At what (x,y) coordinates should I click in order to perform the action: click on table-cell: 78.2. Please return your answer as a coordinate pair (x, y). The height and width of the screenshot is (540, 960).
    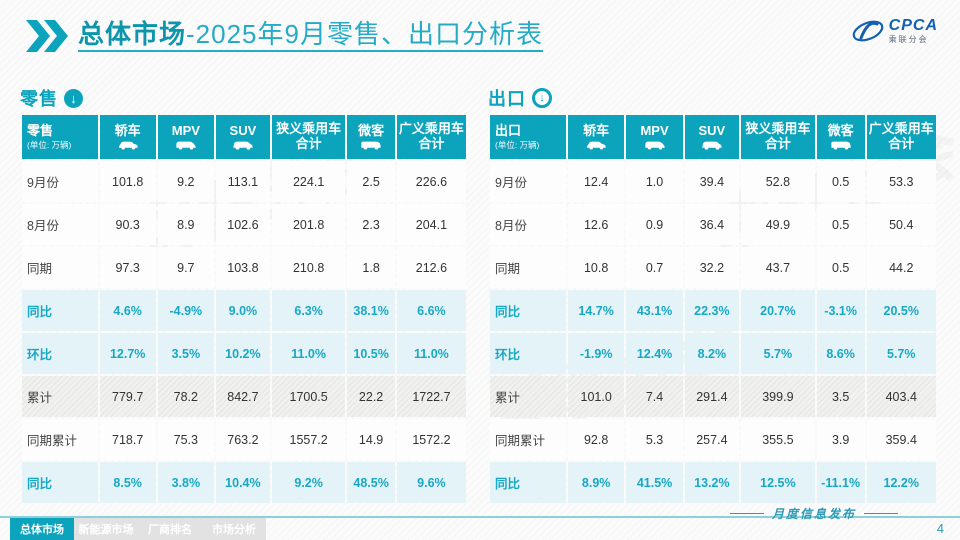
    Looking at the image, I should click on (185, 396).